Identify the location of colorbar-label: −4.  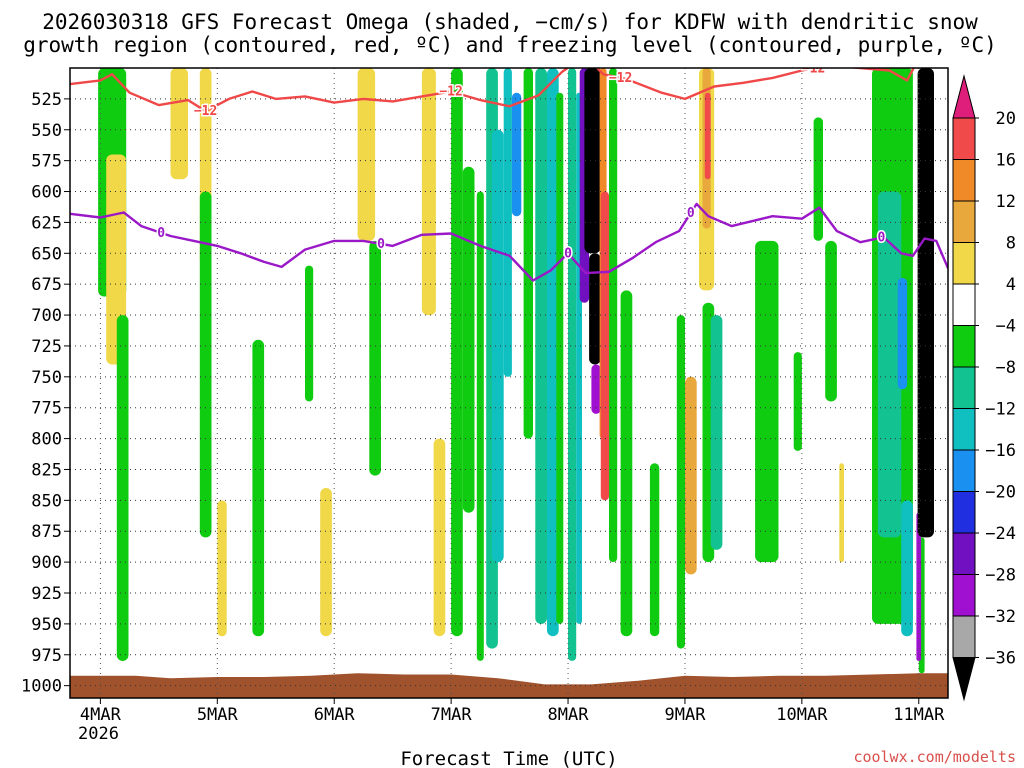
(1006, 327).